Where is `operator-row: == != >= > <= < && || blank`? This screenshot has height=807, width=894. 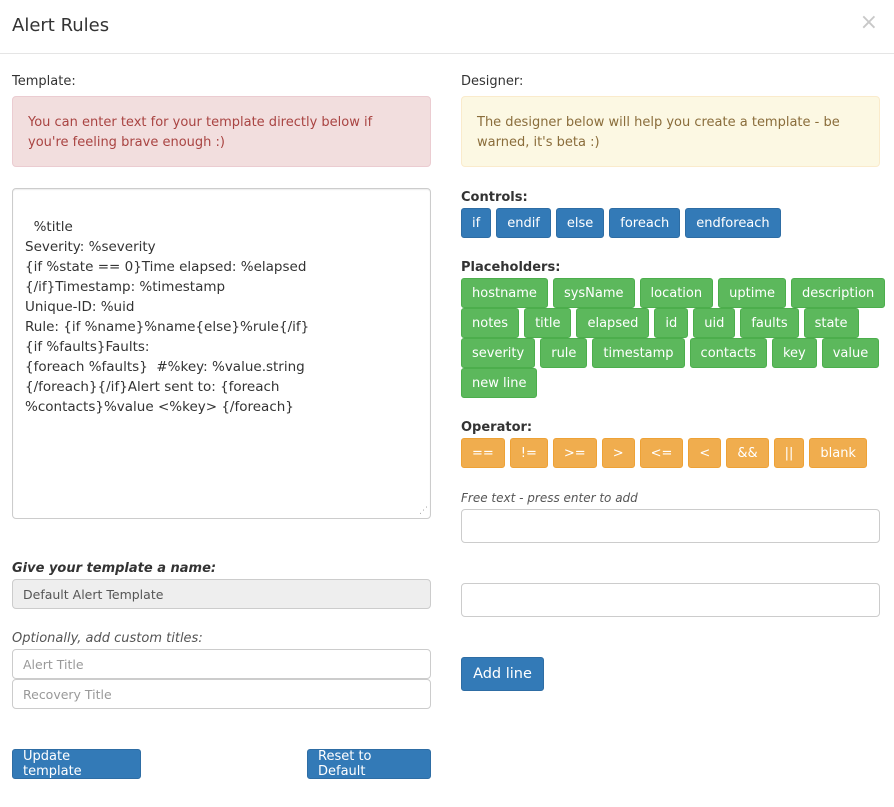
operator-row: == != >= > <= < && || blank is located at coordinates (664, 453).